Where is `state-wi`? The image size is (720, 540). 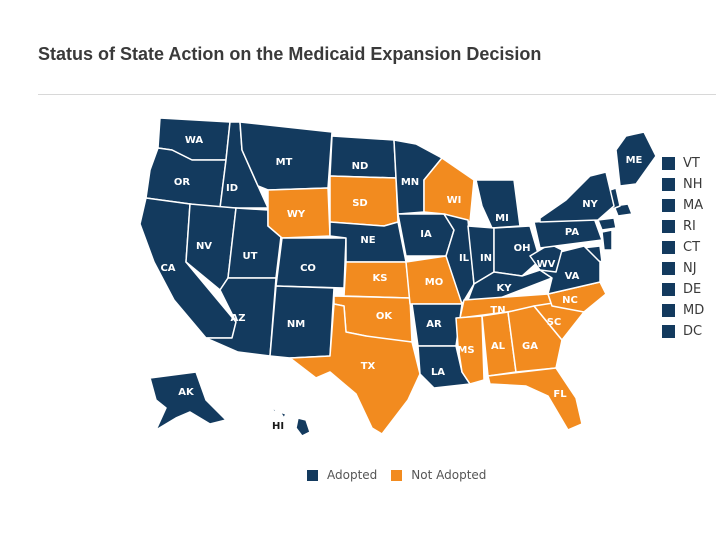
state-wi is located at coordinates (449, 190).